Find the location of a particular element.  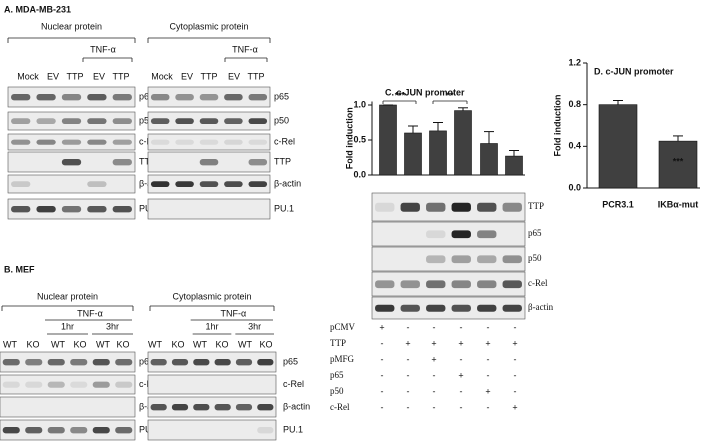

lane-label: Mock is located at coordinates (162, 76).